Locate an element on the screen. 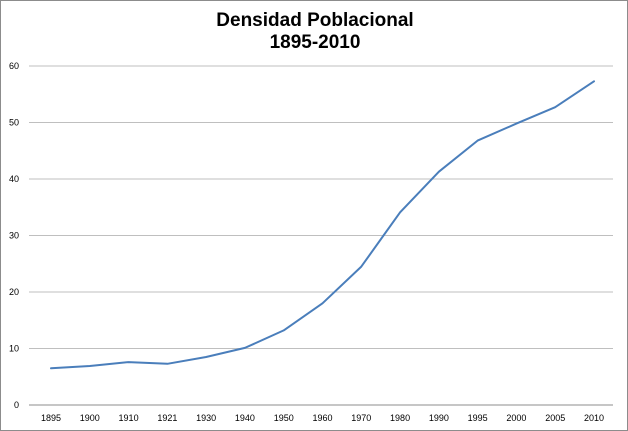 The height and width of the screenshot is (431, 628). y-tick-label: 10 is located at coordinates (14, 349).